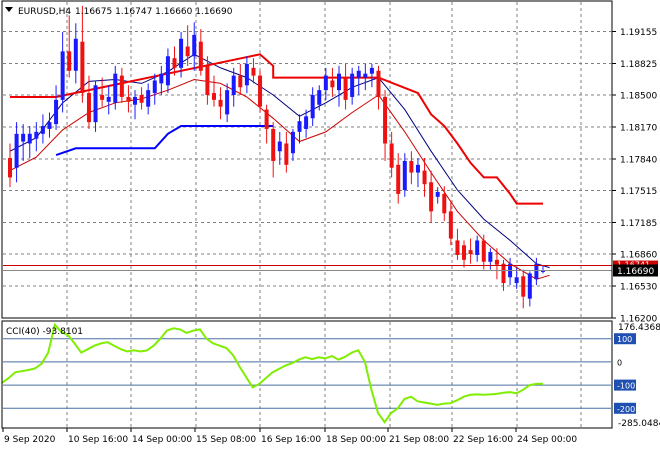 This screenshot has width=660, height=454. I want to click on time-tick-label: 15 Sep 08:00, so click(226, 440).